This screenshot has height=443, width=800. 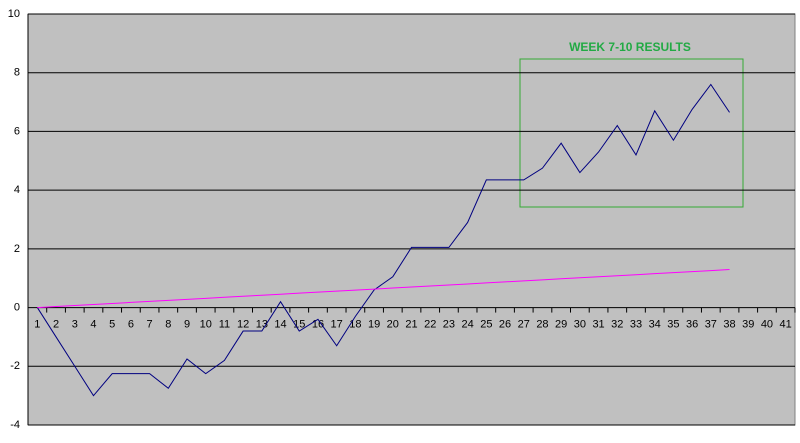 What do you see at coordinates (17, 249) in the screenshot?
I see `y-tick-label: 2` at bounding box center [17, 249].